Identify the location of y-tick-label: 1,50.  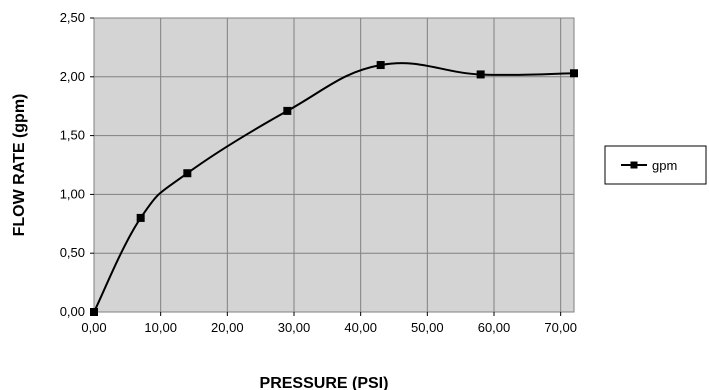
(72, 135).